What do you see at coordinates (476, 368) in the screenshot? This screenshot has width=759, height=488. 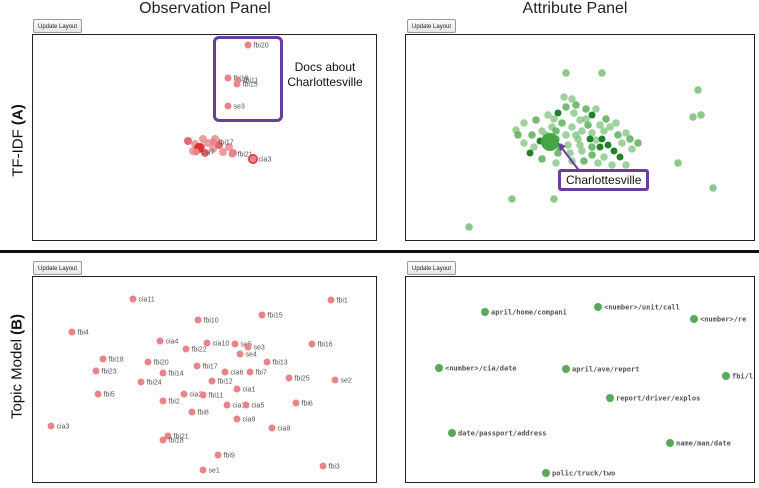 I see `keyword-node: <number>/cia/date` at bounding box center [476, 368].